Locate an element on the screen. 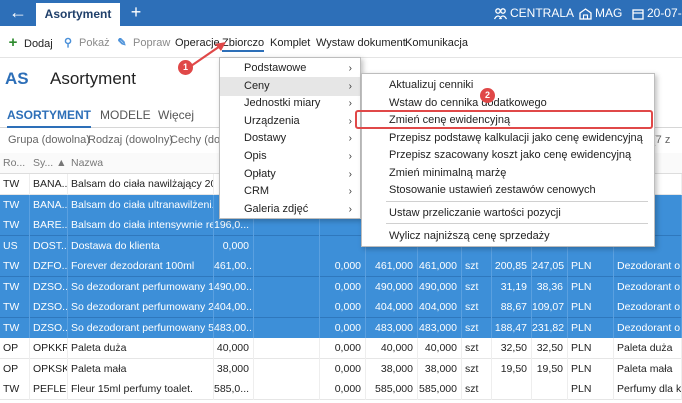 The height and width of the screenshot is (403, 682). tab-asortyment: Asortyment is located at coordinates (78, 14).